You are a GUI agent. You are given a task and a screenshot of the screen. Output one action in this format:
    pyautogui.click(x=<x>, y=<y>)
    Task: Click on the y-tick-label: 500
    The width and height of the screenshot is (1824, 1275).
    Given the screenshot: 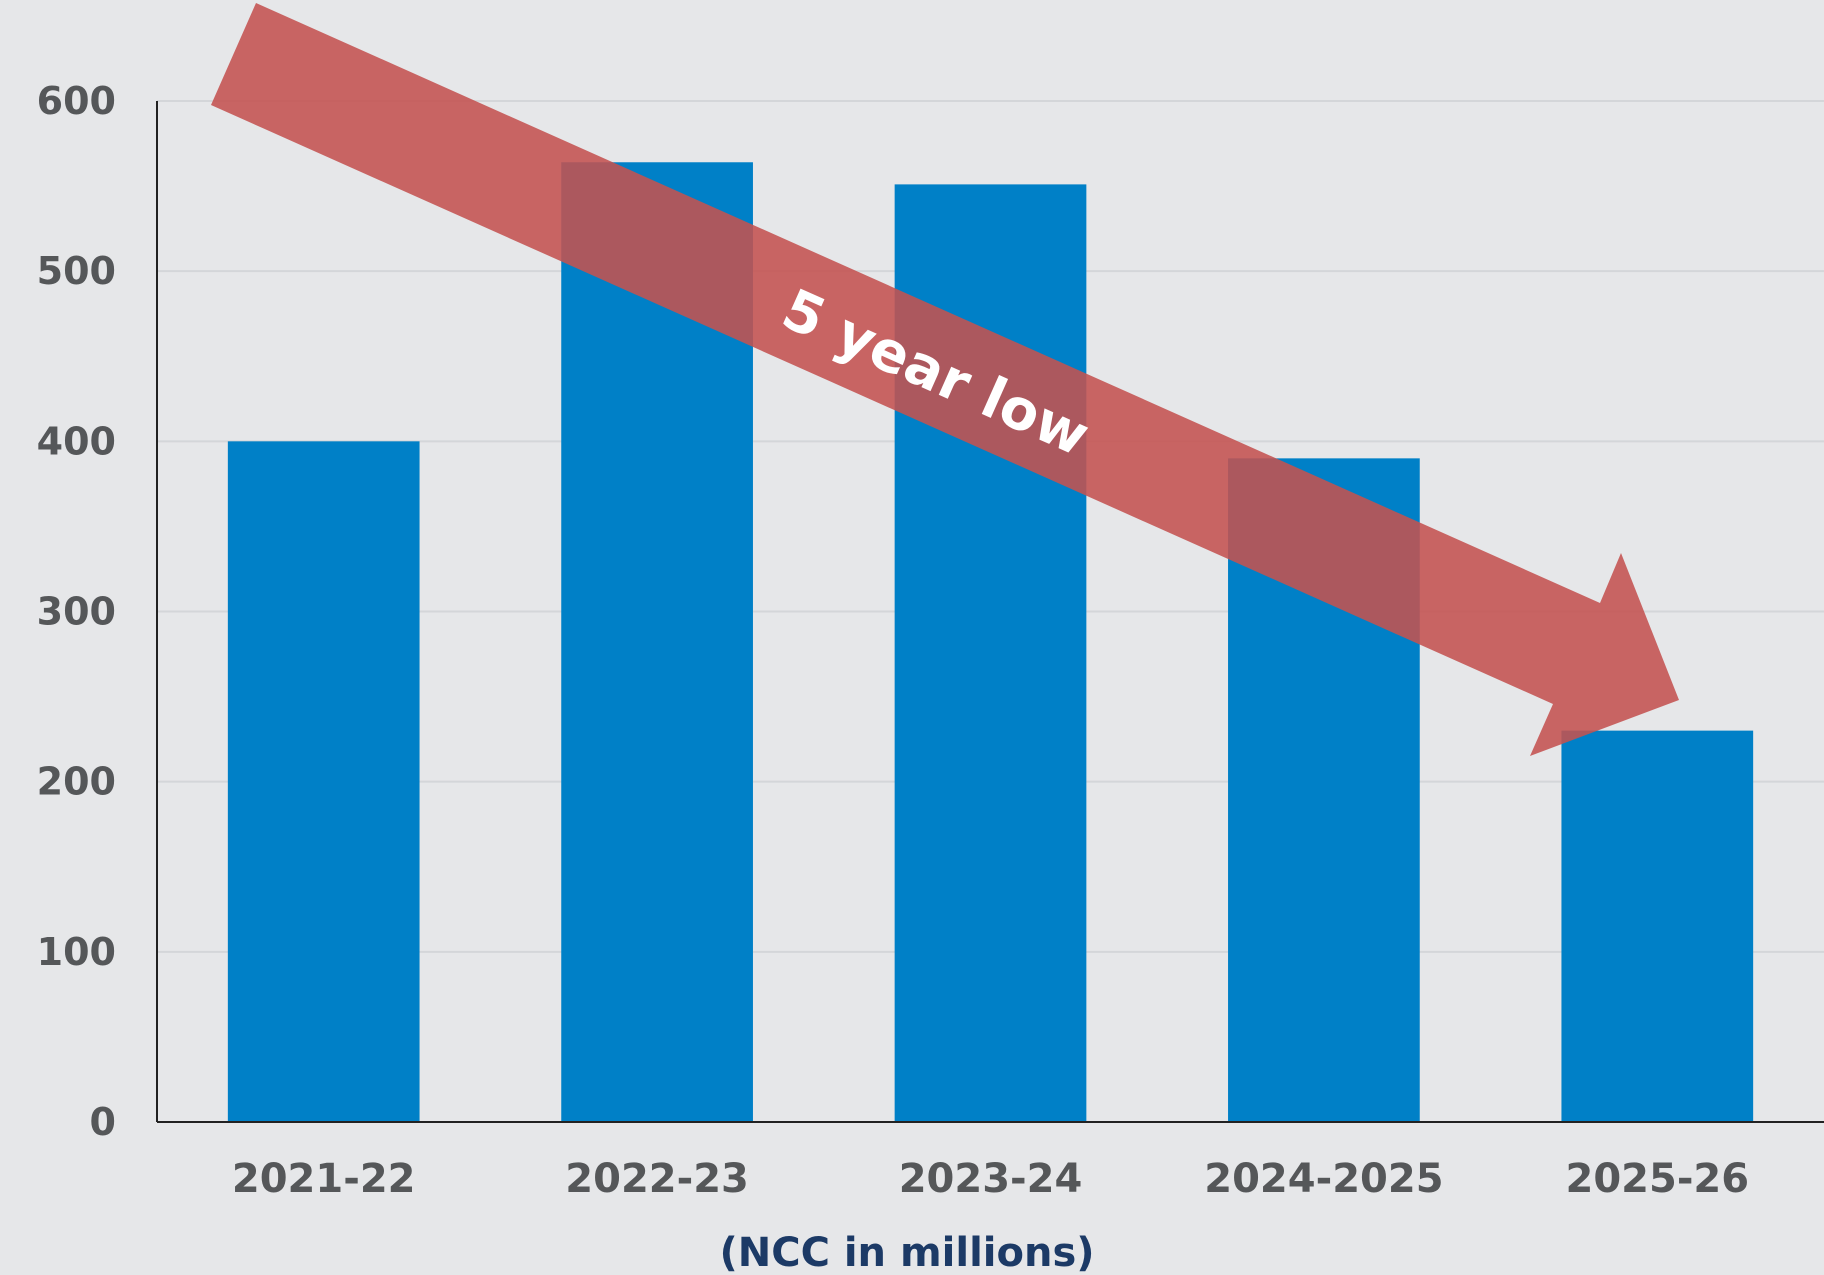 What is the action you would take?
    pyautogui.click(x=76, y=271)
    